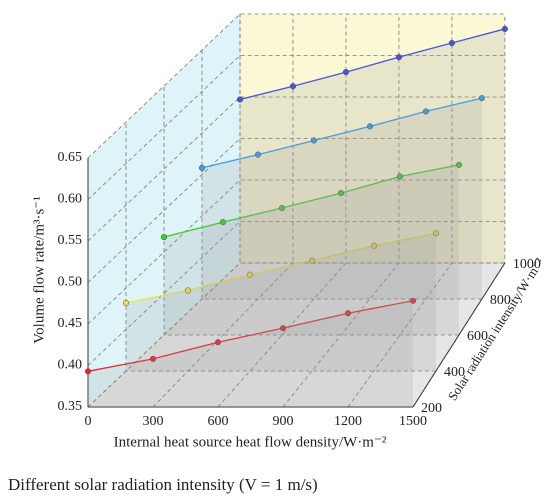 Image resolution: width=550 pixels, height=503 pixels. What do you see at coordinates (70, 282) in the screenshot?
I see `y-tick-label: 0.50` at bounding box center [70, 282].